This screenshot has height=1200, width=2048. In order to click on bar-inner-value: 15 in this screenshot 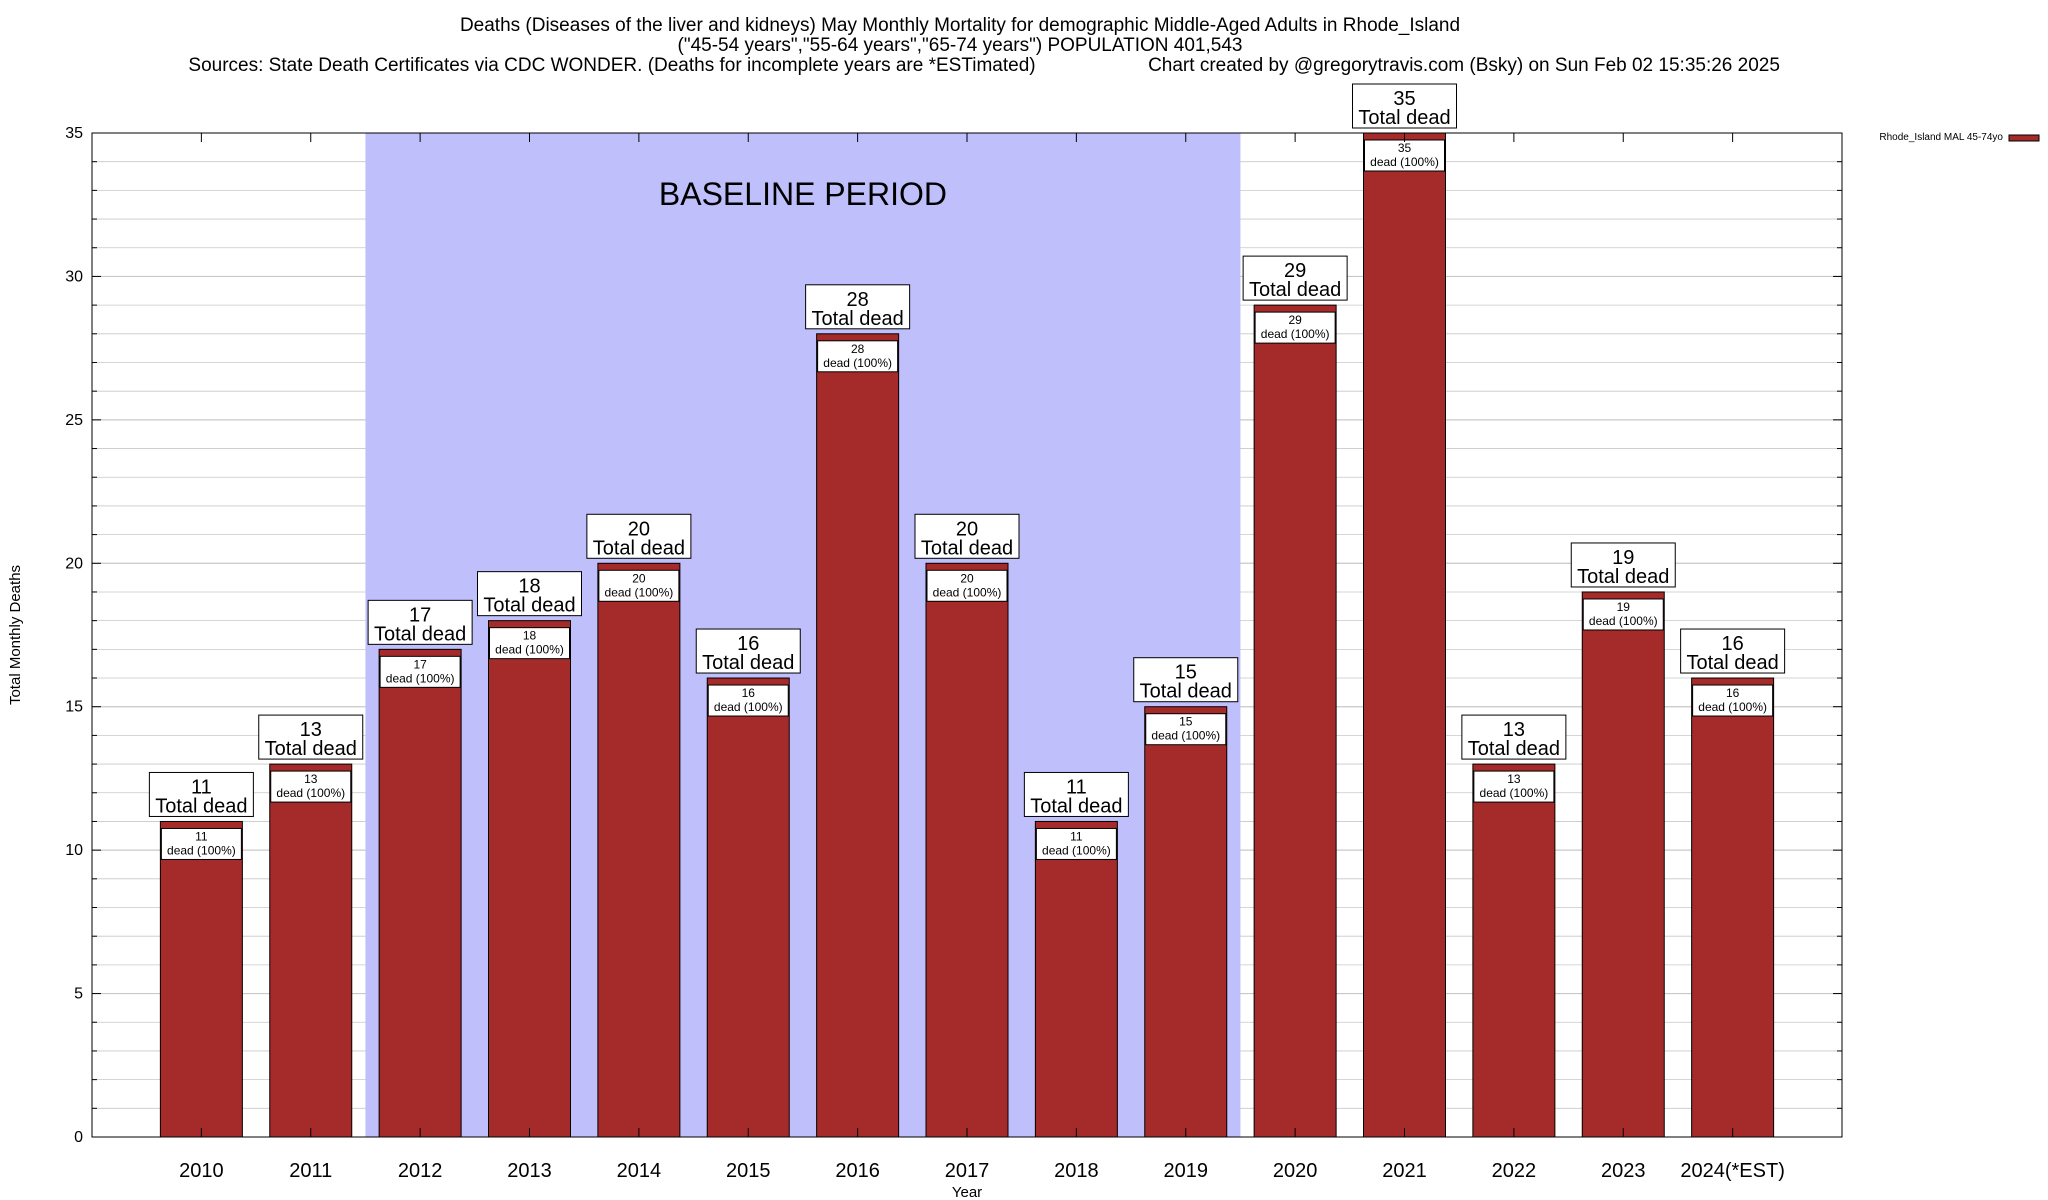, I will do `click(1186, 722)`.